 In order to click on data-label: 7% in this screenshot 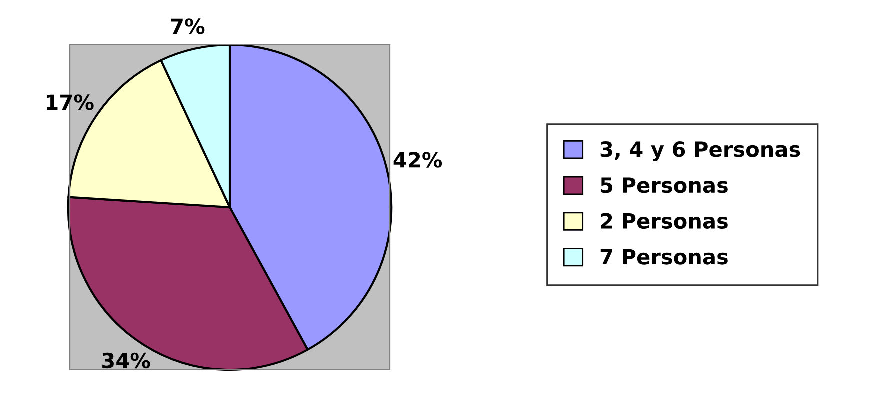, I will do `click(188, 26)`.